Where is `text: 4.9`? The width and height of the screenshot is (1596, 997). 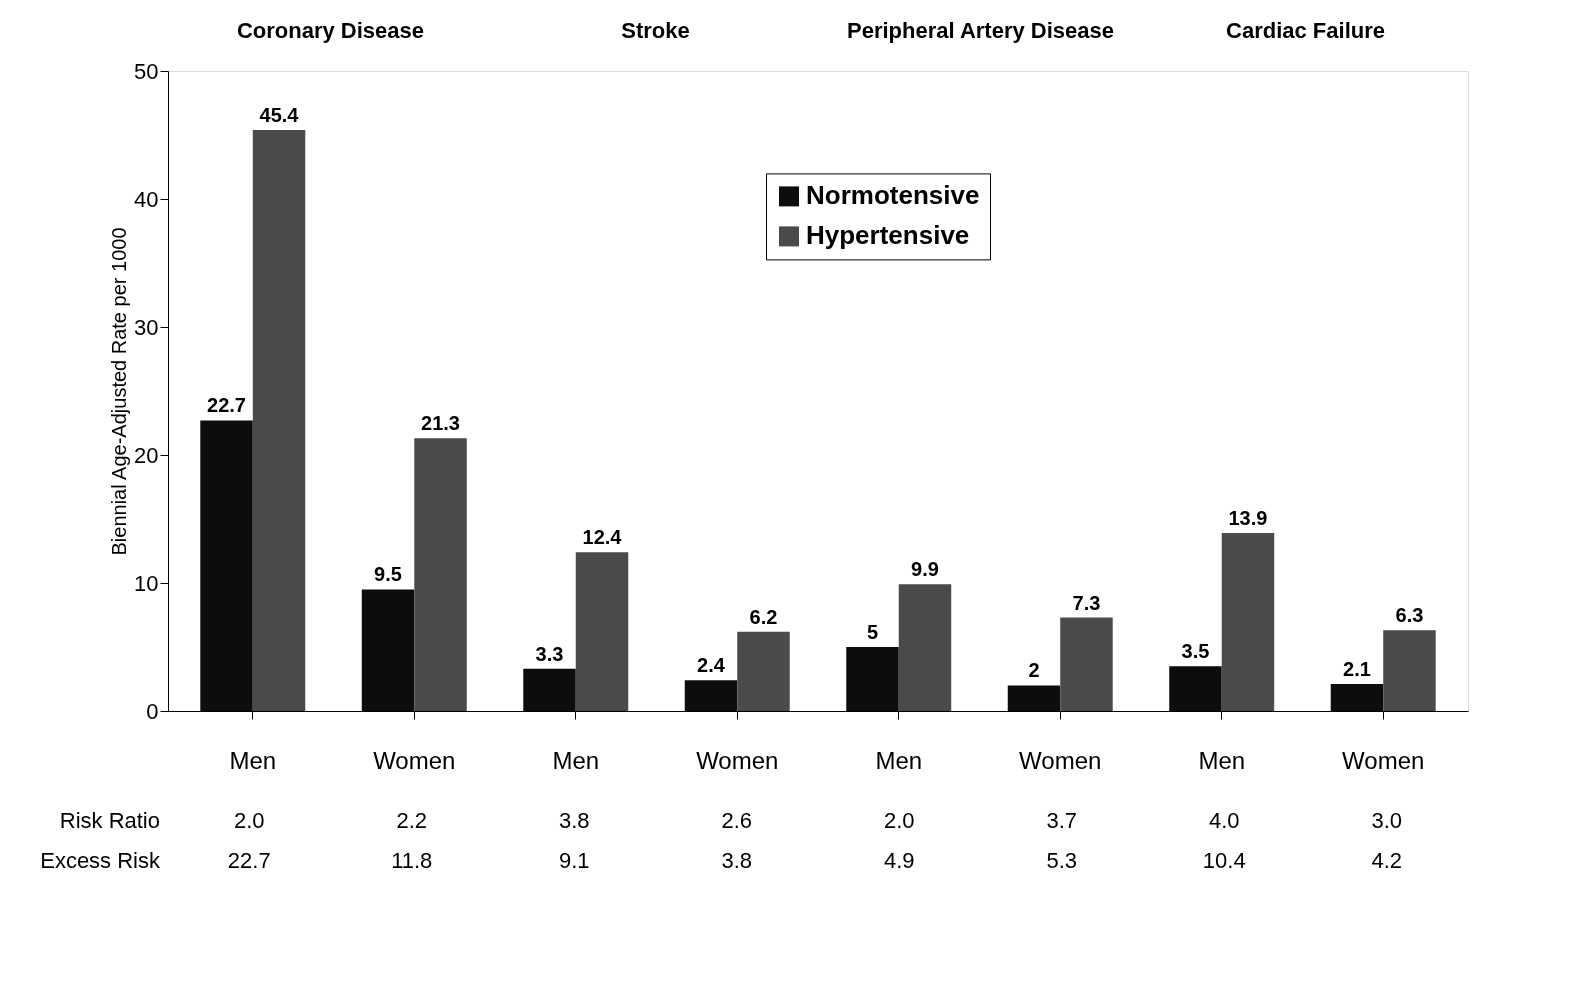
text: 4.9 is located at coordinates (899, 860).